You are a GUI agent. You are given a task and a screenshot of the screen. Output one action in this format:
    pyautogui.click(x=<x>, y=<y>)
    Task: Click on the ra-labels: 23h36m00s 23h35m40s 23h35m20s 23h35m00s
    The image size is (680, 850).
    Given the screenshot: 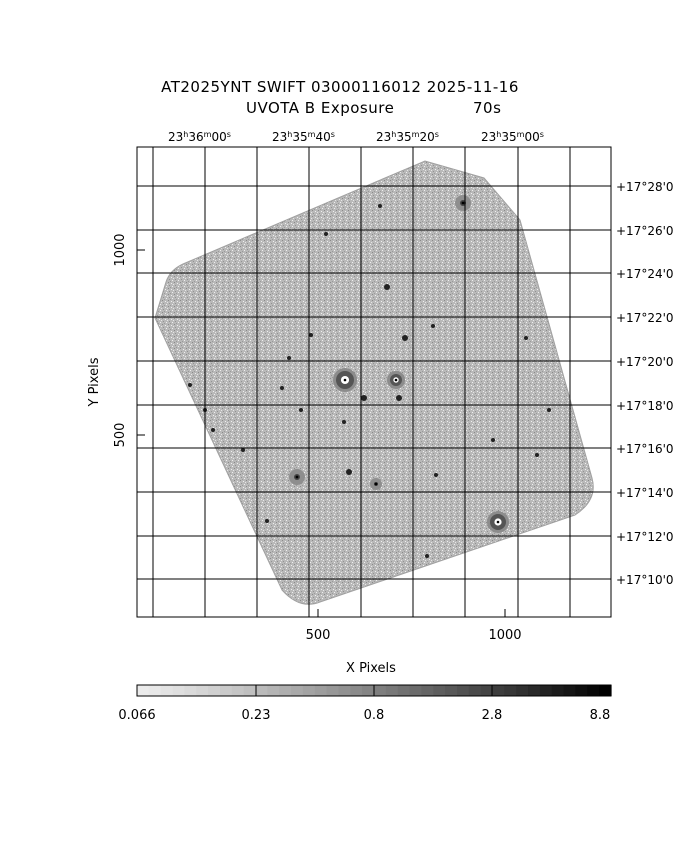 What is the action you would take?
    pyautogui.click(x=356, y=137)
    